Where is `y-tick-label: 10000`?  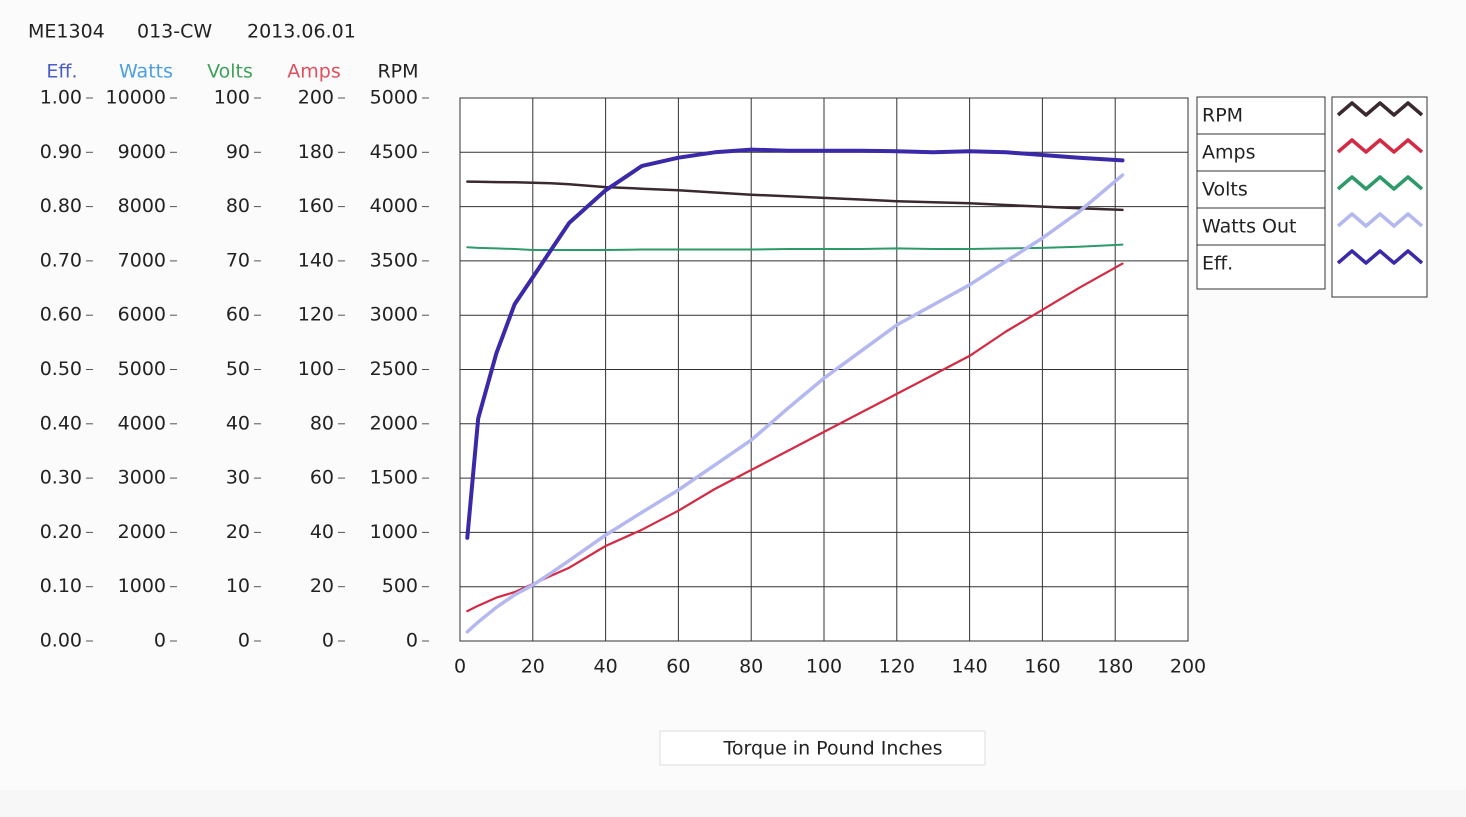 y-tick-label: 10000 is located at coordinates (136, 98).